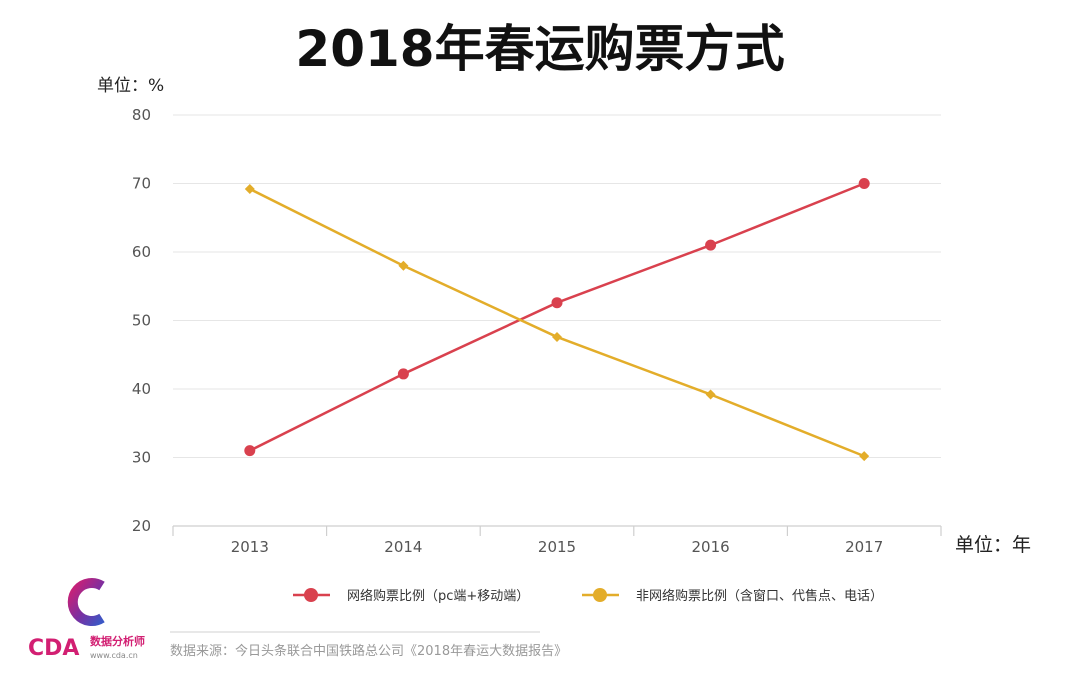  I want to click on y-tick-label: 40, so click(141, 389).